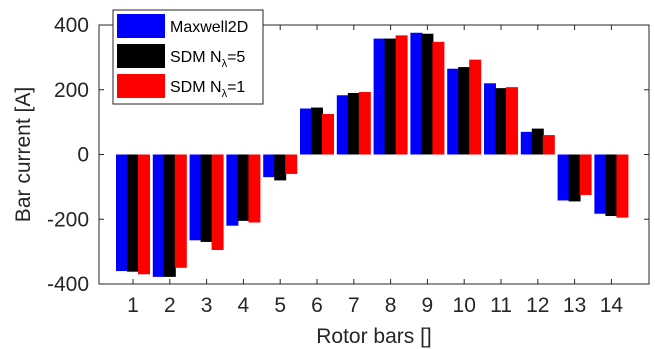  What do you see at coordinates (71, 90) in the screenshot?
I see `y-tick-label: 200` at bounding box center [71, 90].